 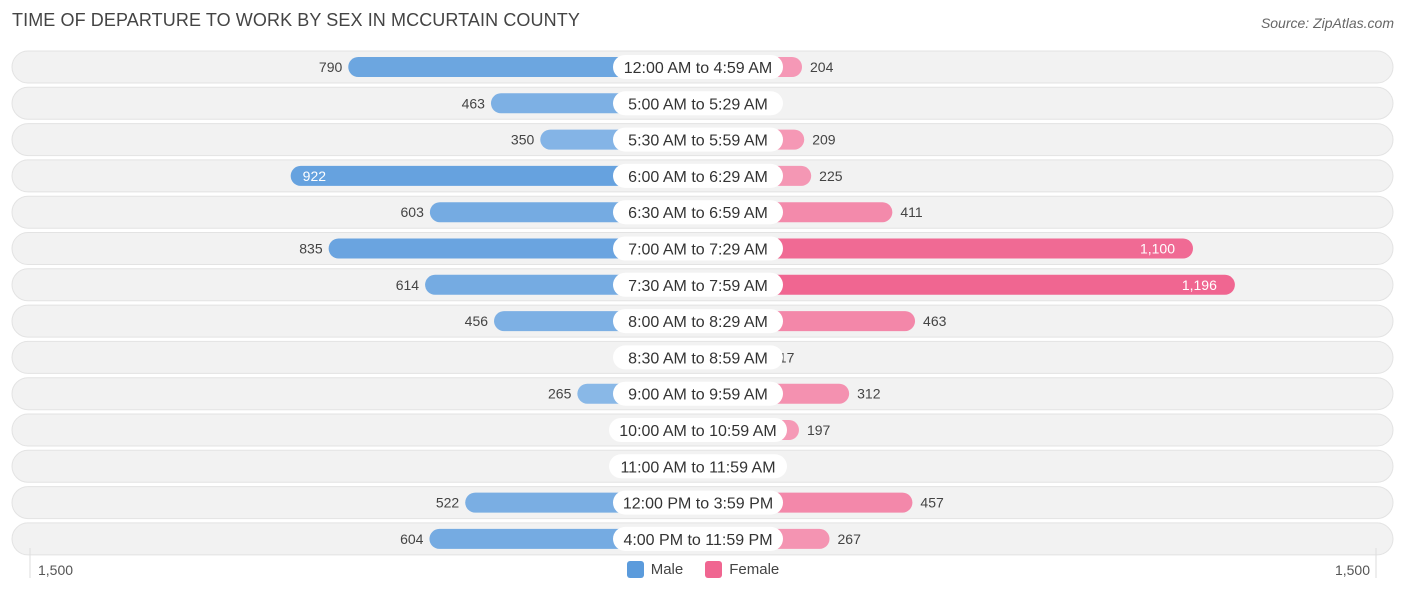 What do you see at coordinates (1352, 570) in the screenshot?
I see `axis-right-max-label: 1,500` at bounding box center [1352, 570].